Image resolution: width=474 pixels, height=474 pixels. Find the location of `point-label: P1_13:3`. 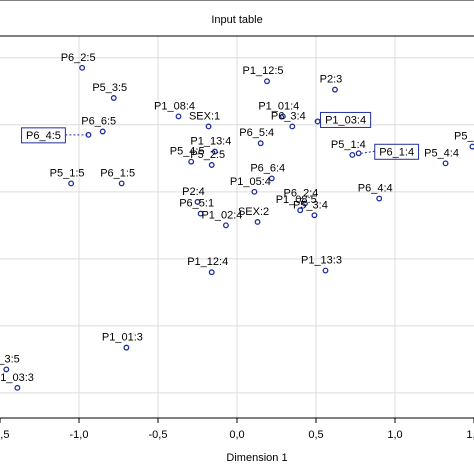

point-label: P1_13:3 is located at coordinates (321, 261).